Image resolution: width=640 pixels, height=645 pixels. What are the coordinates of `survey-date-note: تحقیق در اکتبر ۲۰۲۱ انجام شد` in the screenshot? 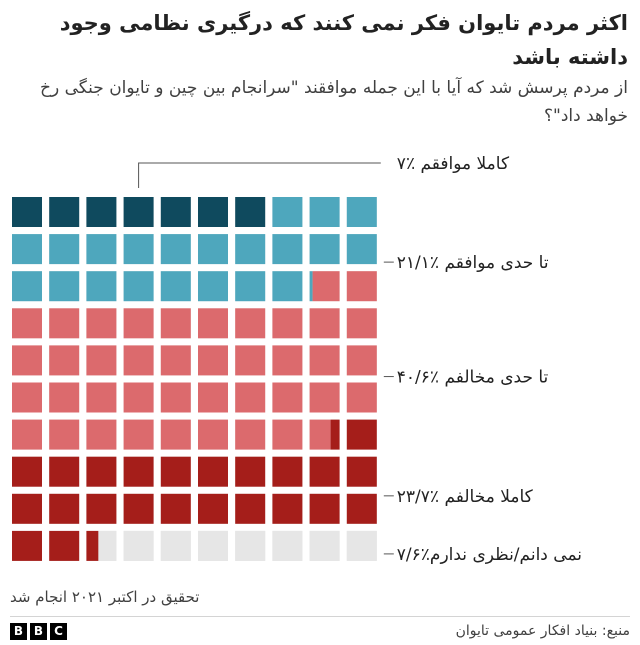 It's located at (105, 597).